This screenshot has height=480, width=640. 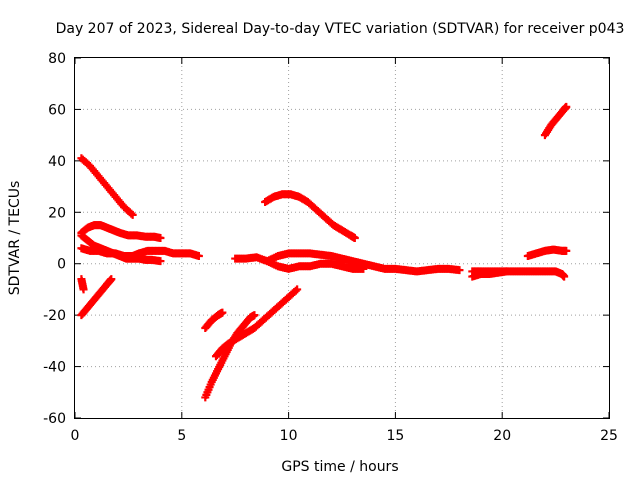 I want to click on x-tick-label: 5, so click(x=181, y=436).